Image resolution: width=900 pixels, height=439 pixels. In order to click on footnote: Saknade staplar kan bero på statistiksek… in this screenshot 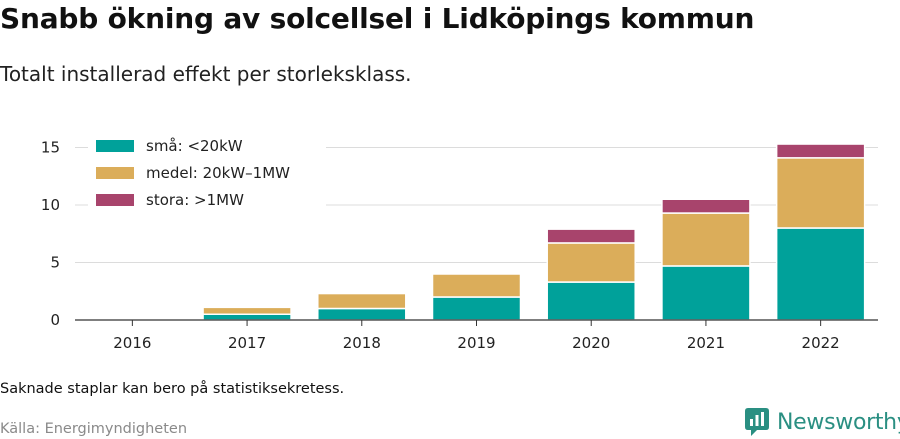, I will do `click(172, 389)`.